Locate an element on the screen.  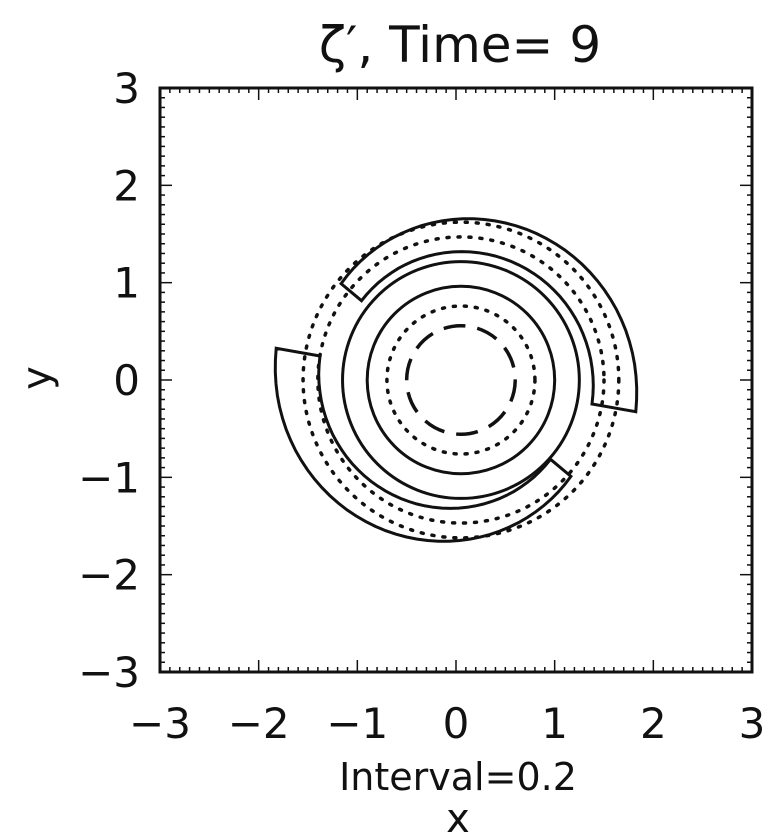
interval-annotation: Interval=0.2 is located at coordinates (458, 777).